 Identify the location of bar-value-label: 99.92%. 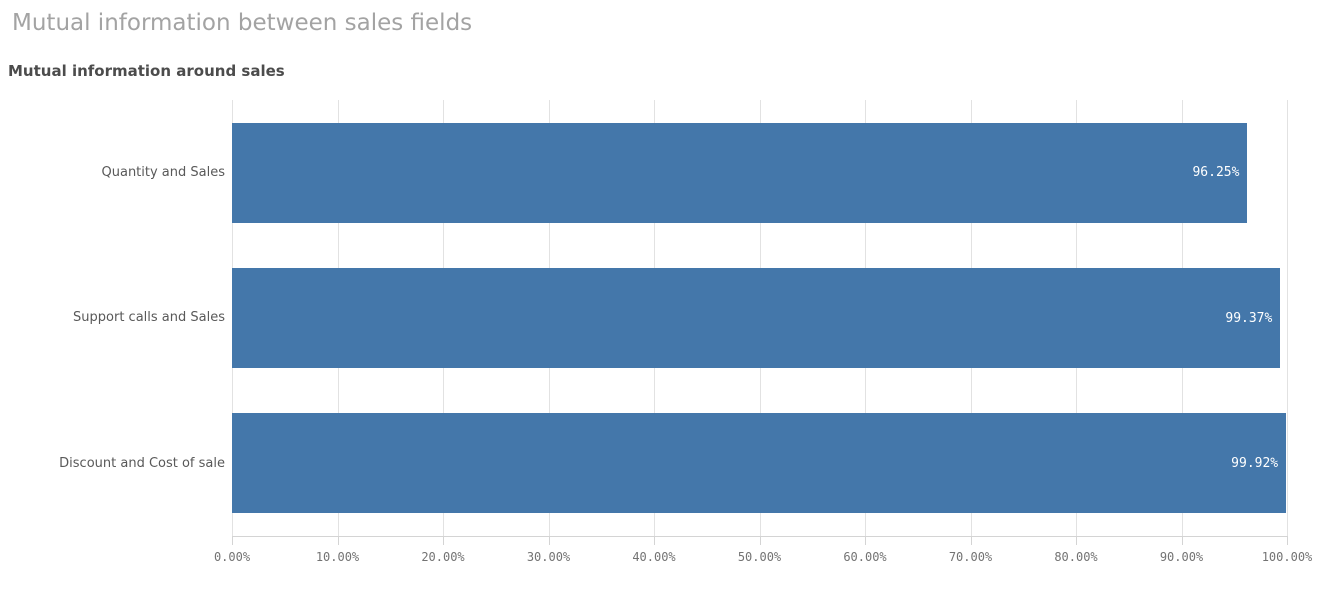
(1255, 463).